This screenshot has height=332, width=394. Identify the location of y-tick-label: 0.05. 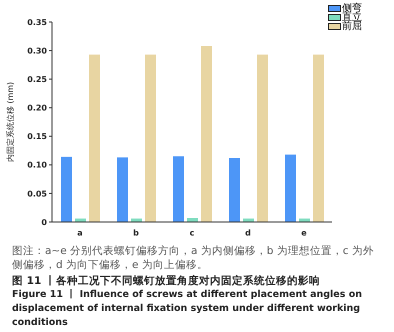
(37, 193).